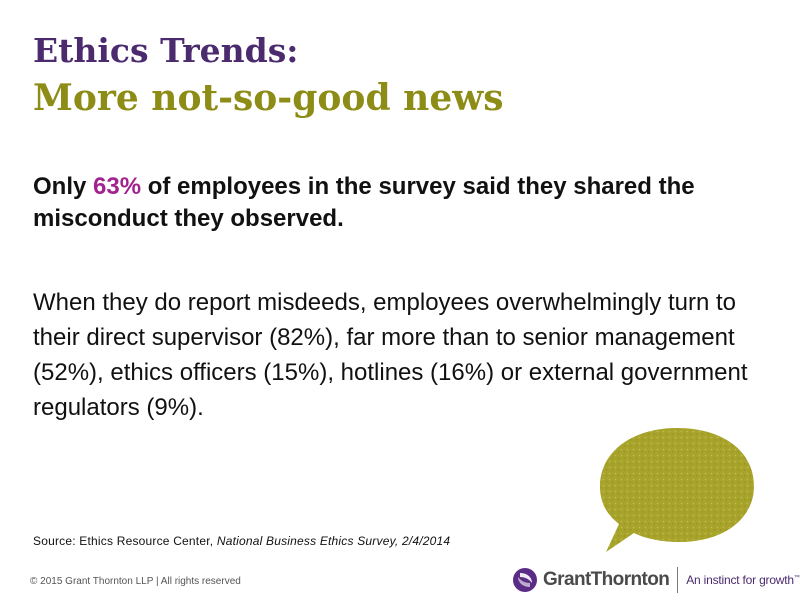 The height and width of the screenshot is (600, 800). I want to click on lead-highlight-percent: 63%, so click(117, 186).